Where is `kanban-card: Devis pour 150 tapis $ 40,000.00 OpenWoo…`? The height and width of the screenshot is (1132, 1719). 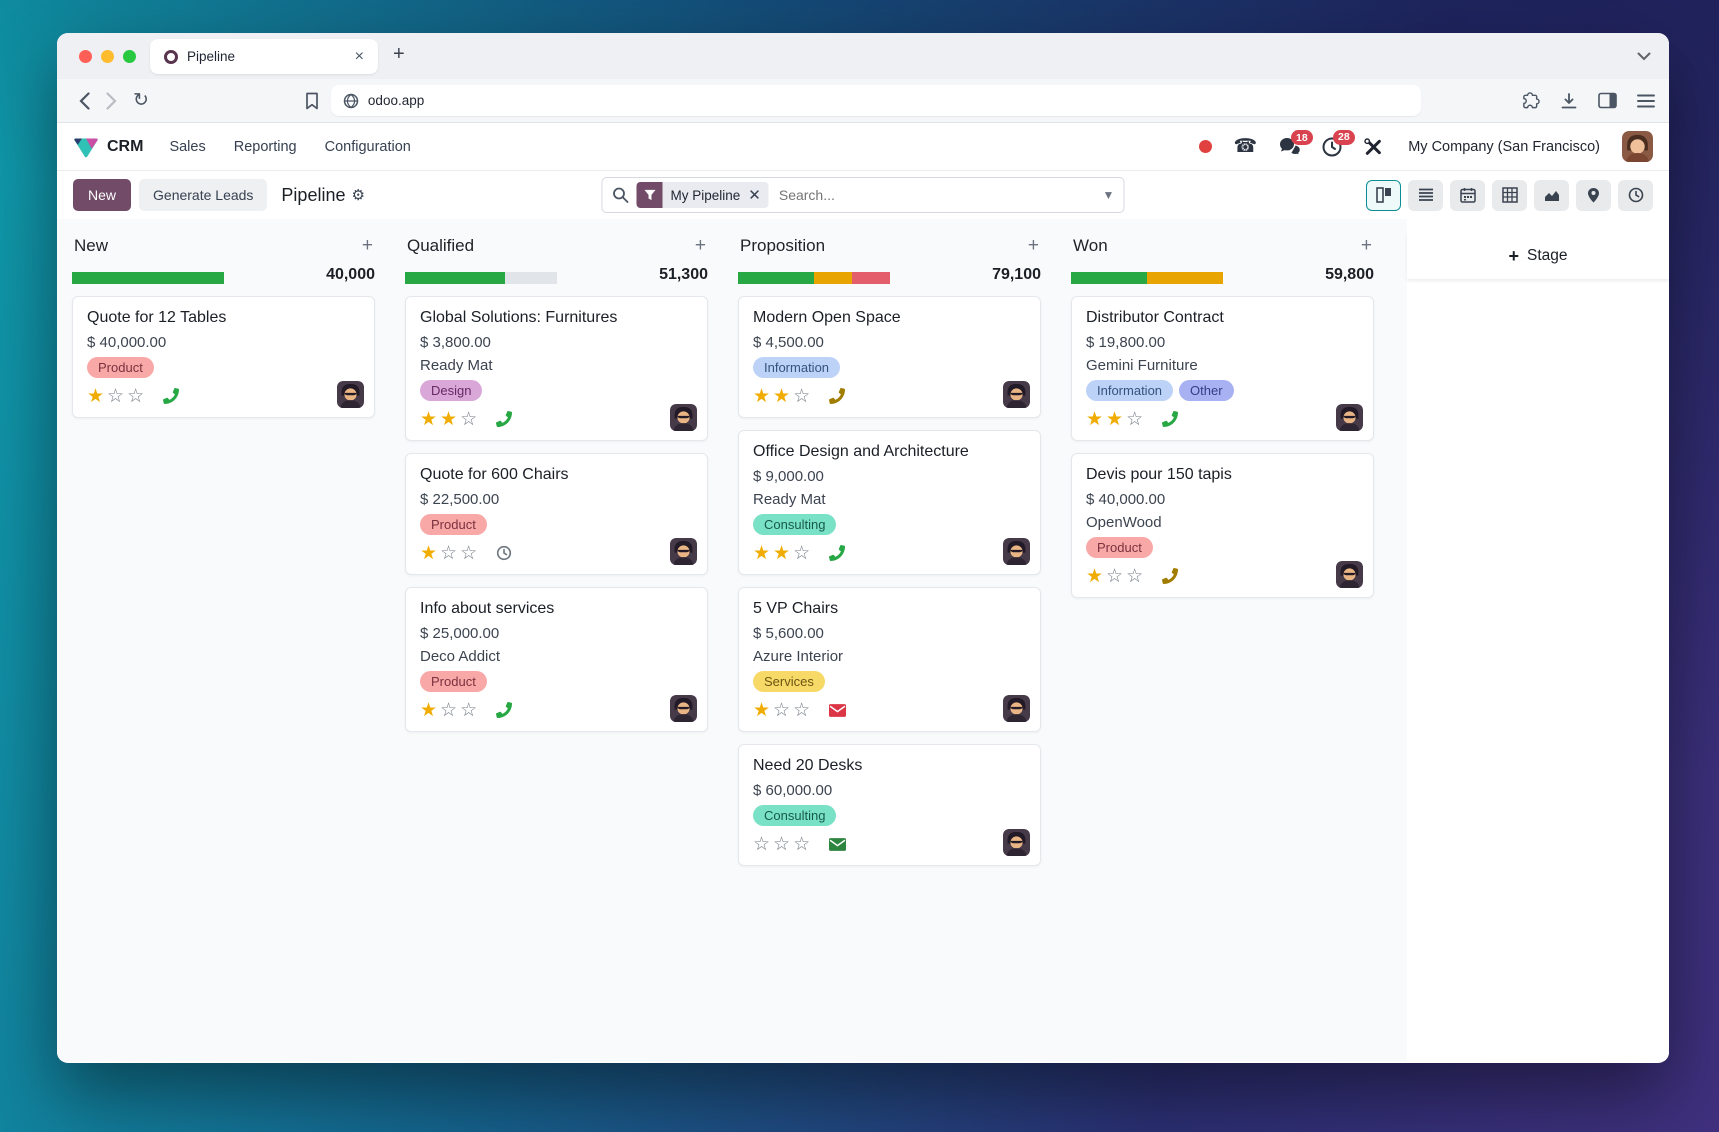
kanban-card: Devis pour 150 tapis $ 40,000.00 OpenWoo… is located at coordinates (1222, 525).